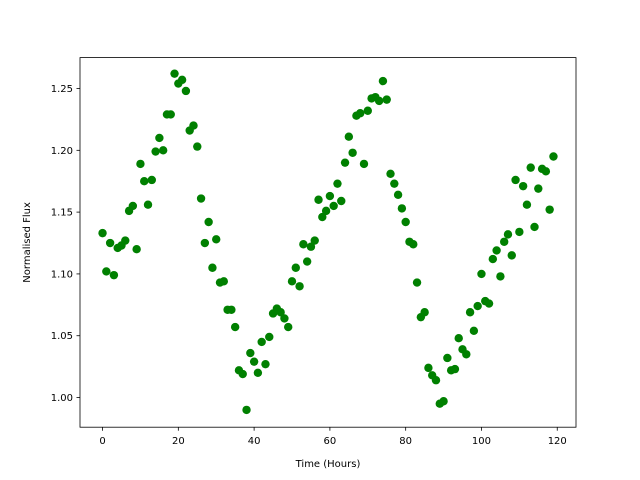 This screenshot has width=640, height=480. I want to click on x-tick-label: 60, so click(330, 441).